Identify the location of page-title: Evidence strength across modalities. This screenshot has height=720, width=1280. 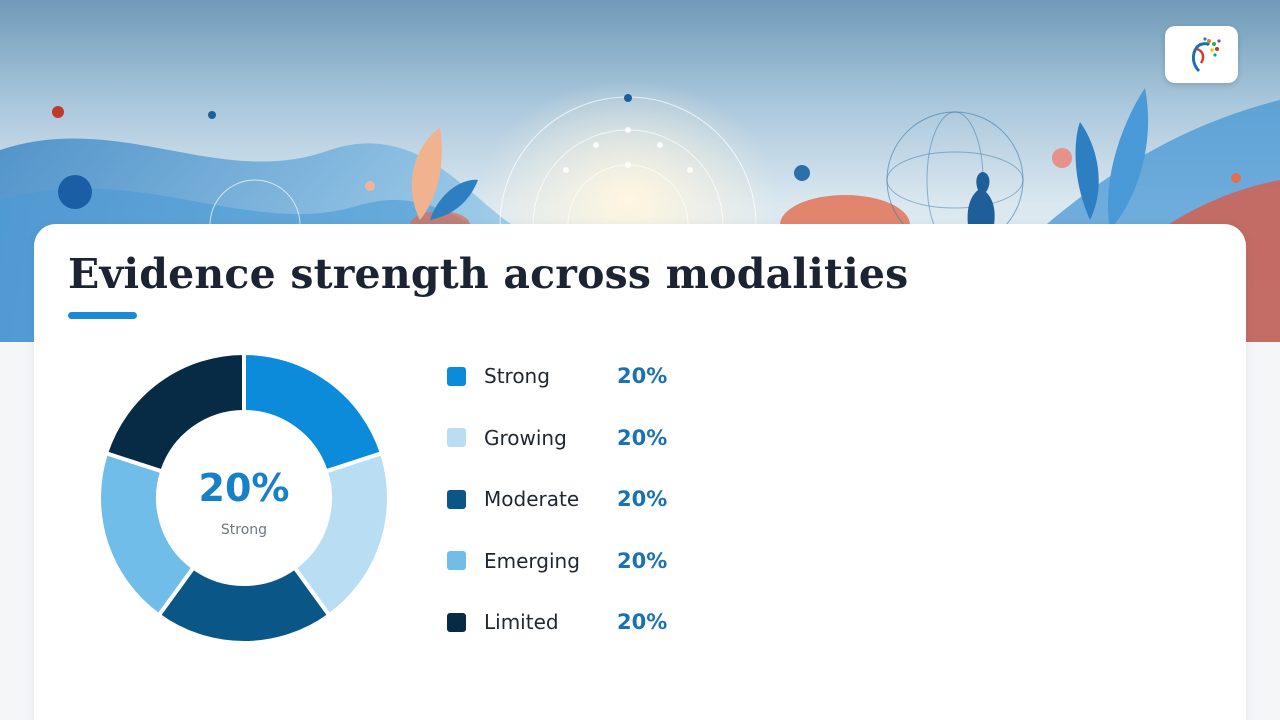
(488, 274).